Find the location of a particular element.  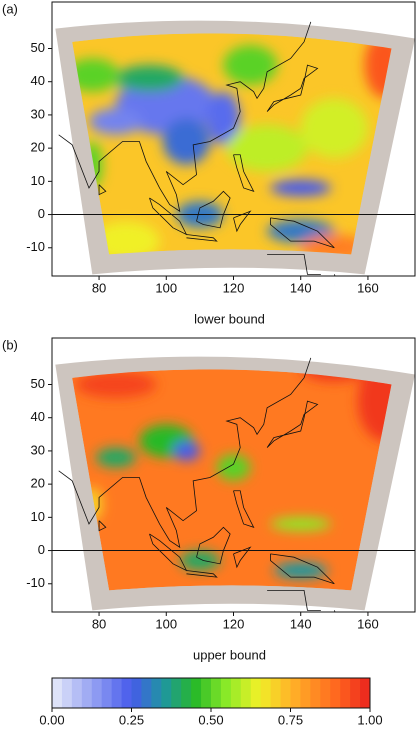

panel-label: (b) is located at coordinates (10, 344).